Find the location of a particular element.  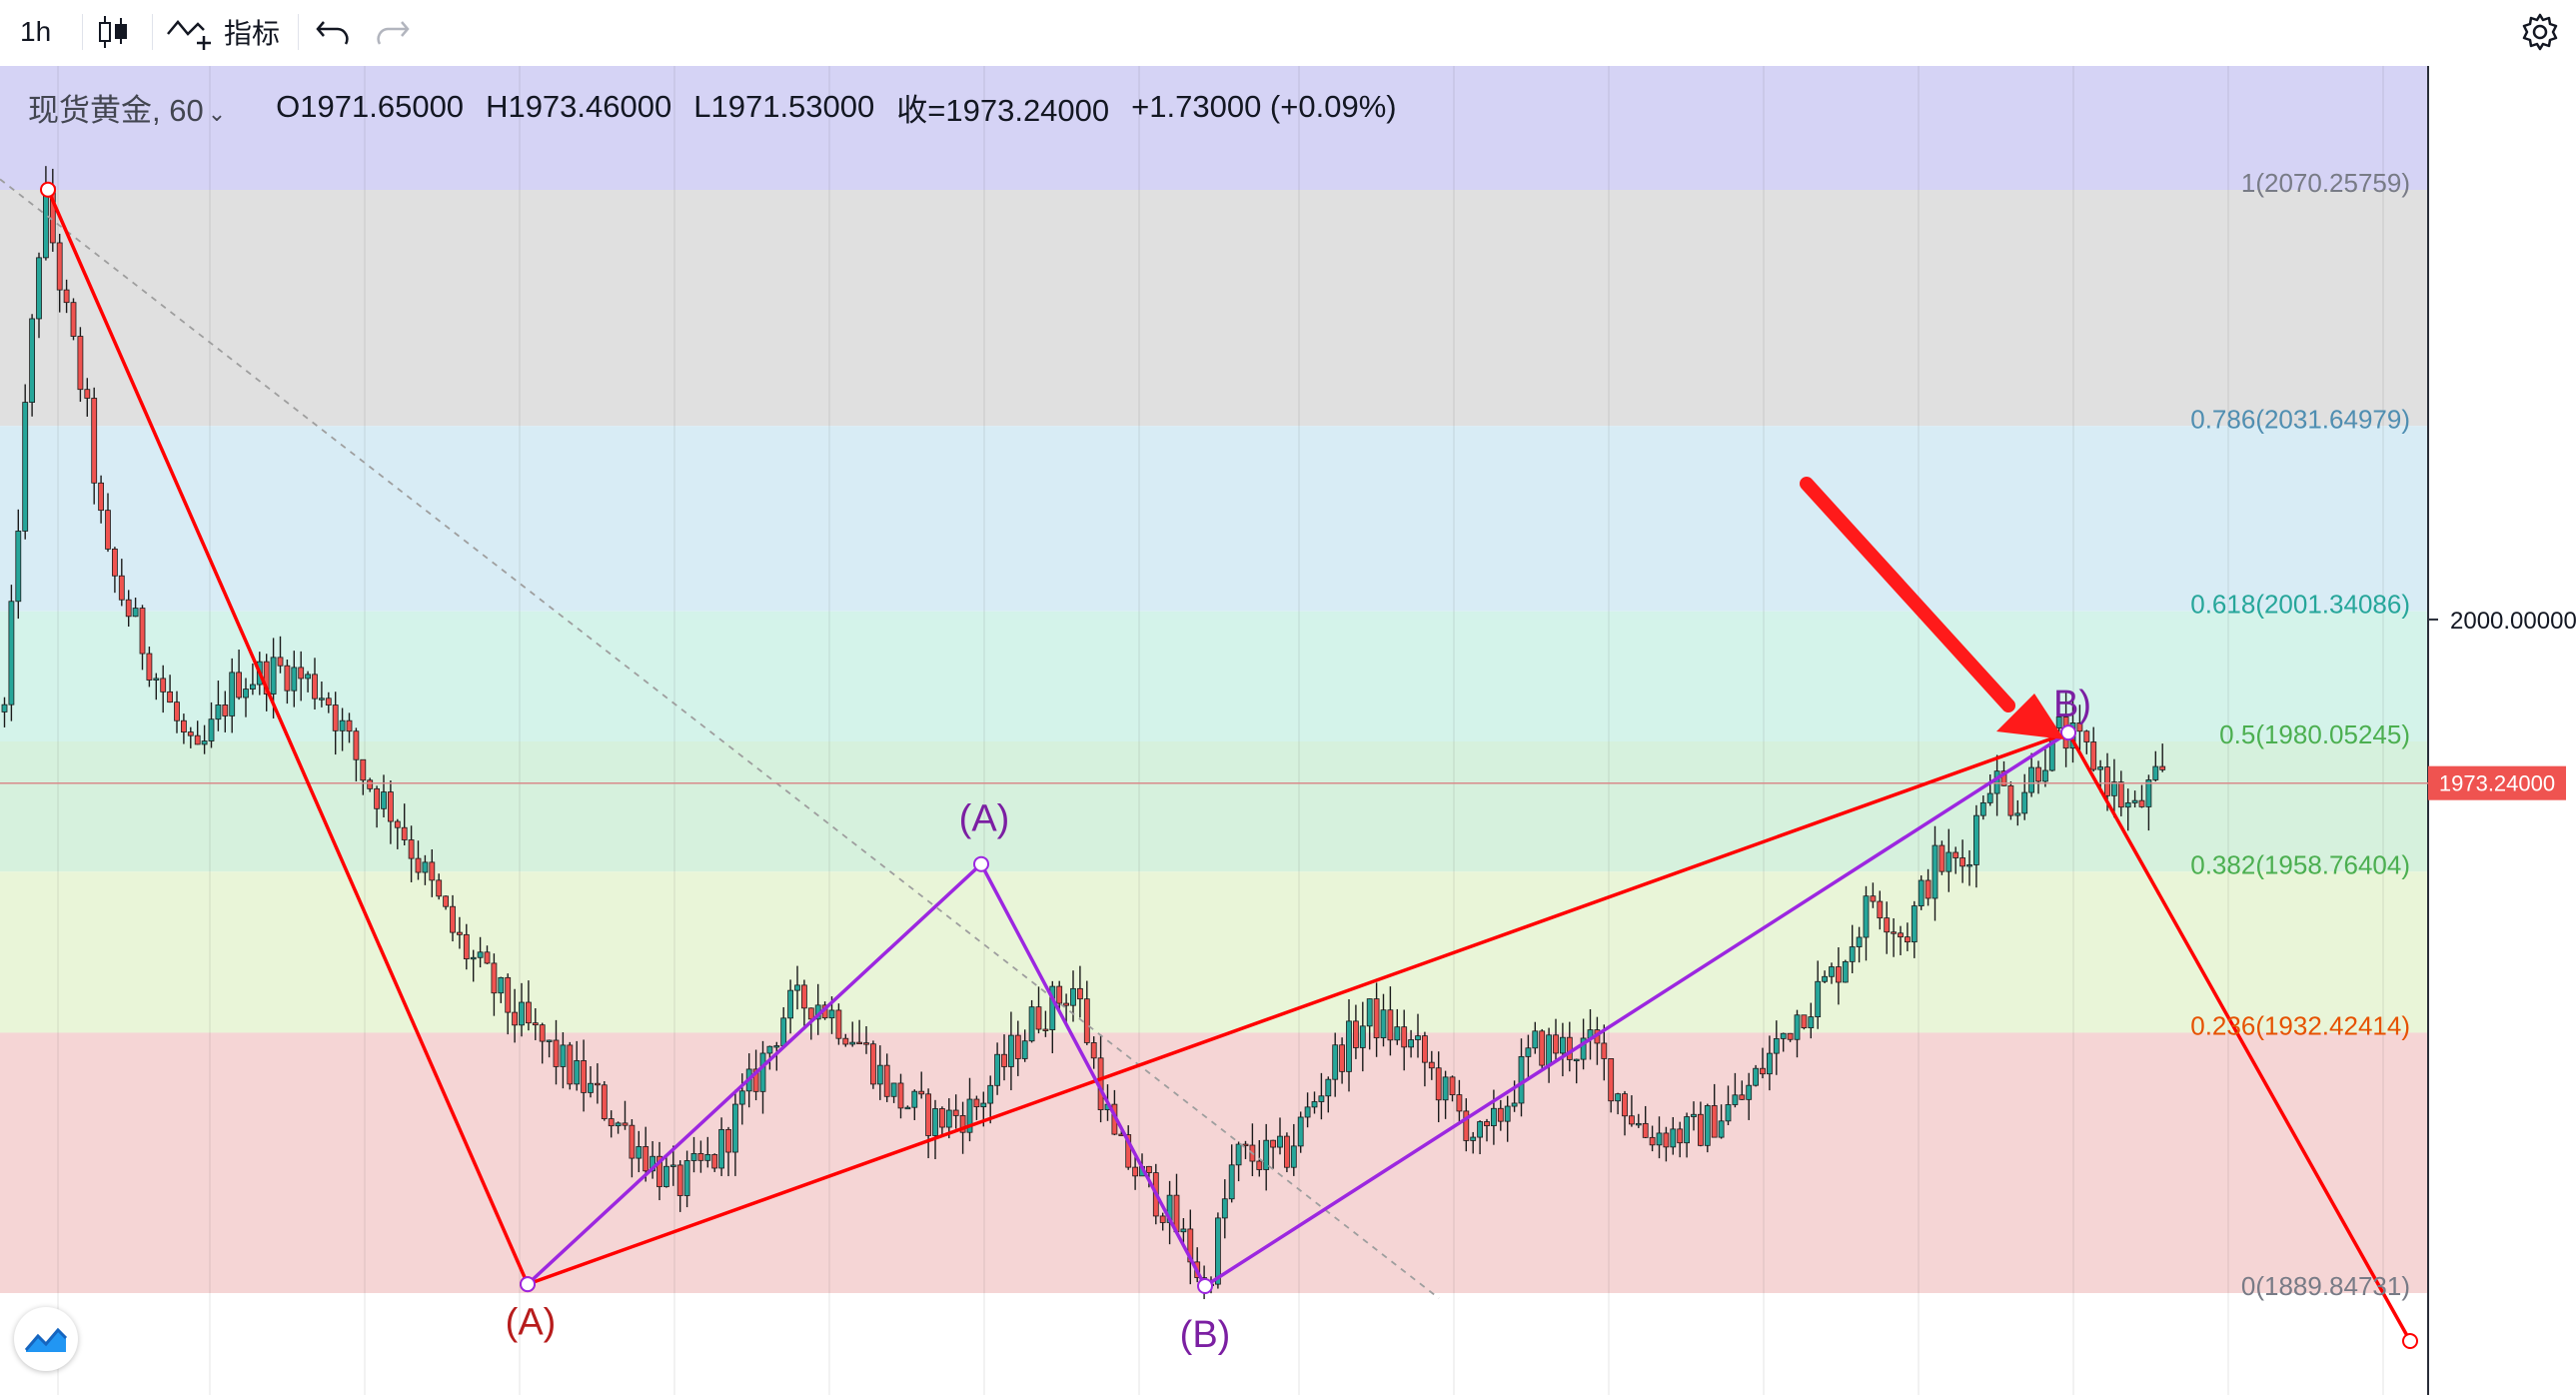

indicators-button: 指标 is located at coordinates (223, 32).